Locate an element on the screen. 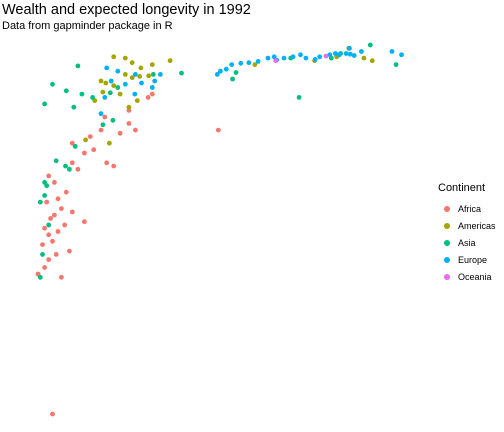 The image size is (504, 432). chart-subtitle: Data from gapminder package in R is located at coordinates (87, 26).